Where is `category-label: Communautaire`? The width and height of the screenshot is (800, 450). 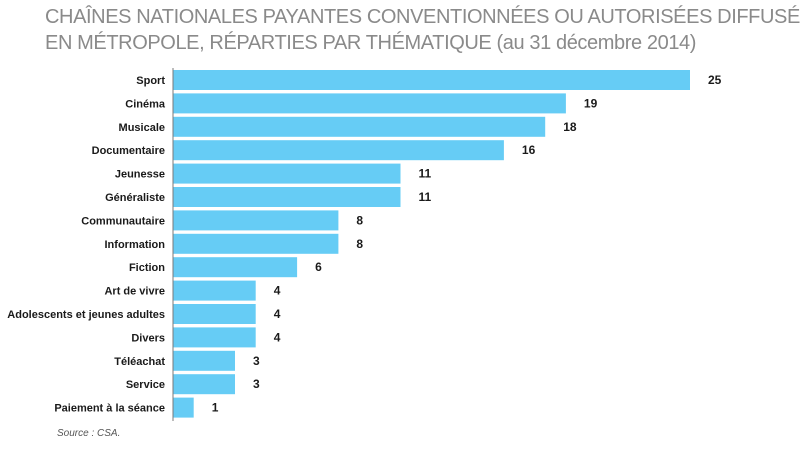
category-label: Communautaire is located at coordinates (123, 221).